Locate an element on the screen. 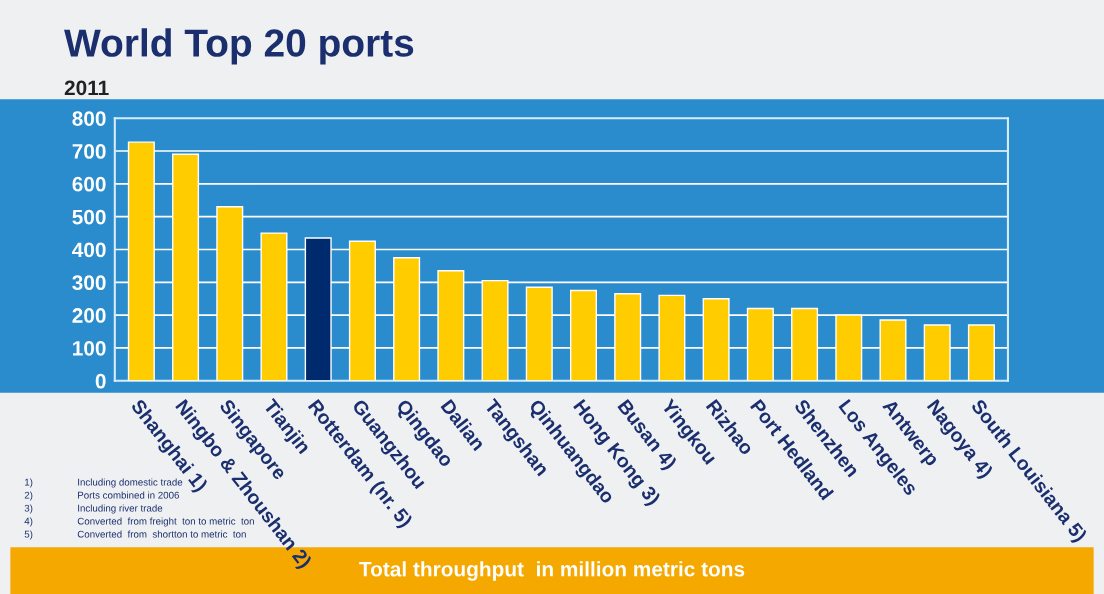 The image size is (1104, 594). chart-subtitle: 2011 is located at coordinates (86, 88).